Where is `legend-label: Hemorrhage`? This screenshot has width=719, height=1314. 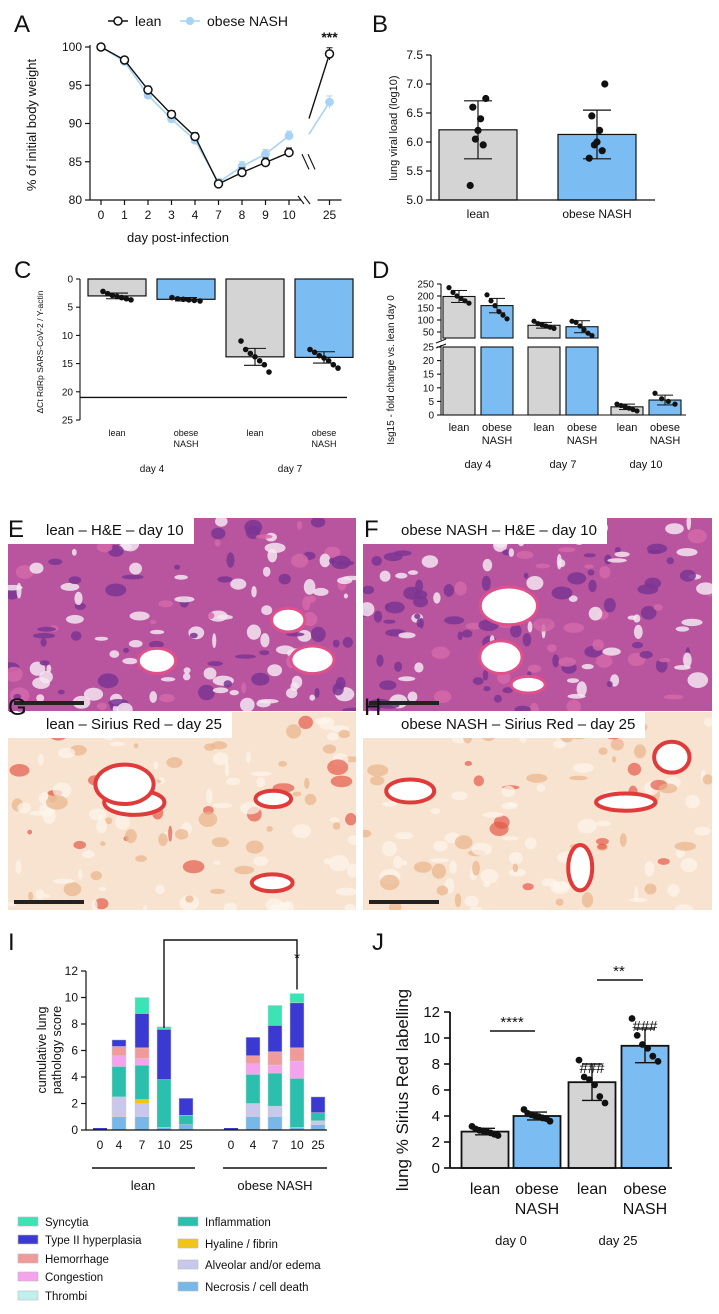 legend-label: Hemorrhage is located at coordinates (77, 1260).